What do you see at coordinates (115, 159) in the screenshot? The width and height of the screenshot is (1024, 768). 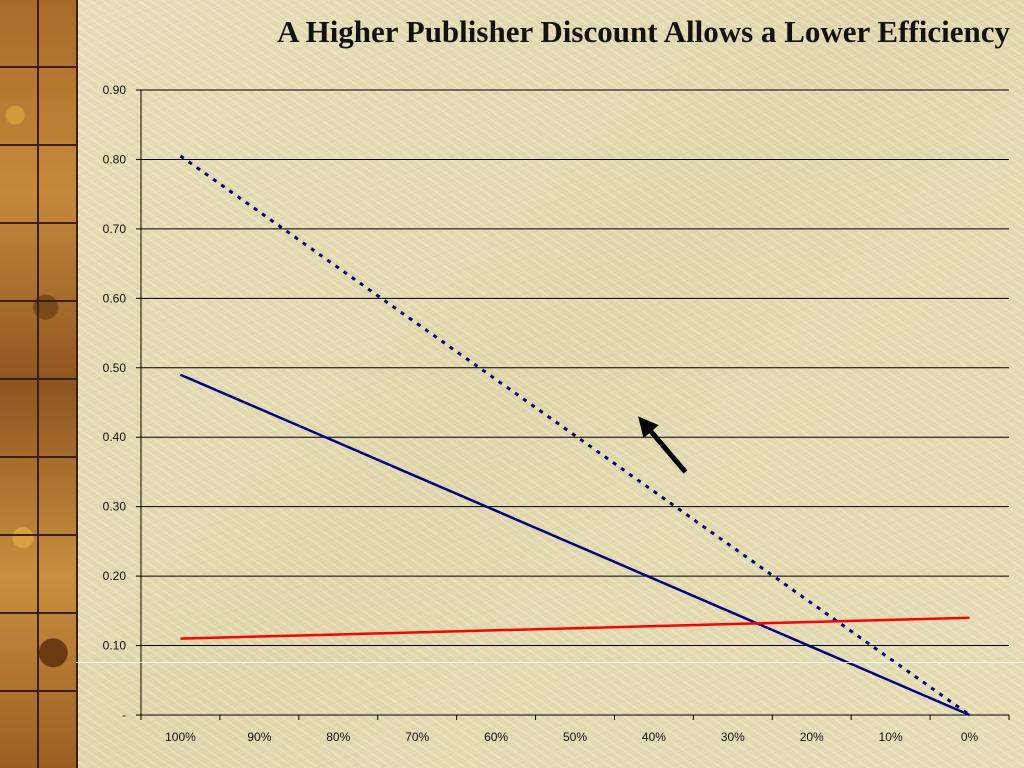 I see `y-tick-label: 0.80` at bounding box center [115, 159].